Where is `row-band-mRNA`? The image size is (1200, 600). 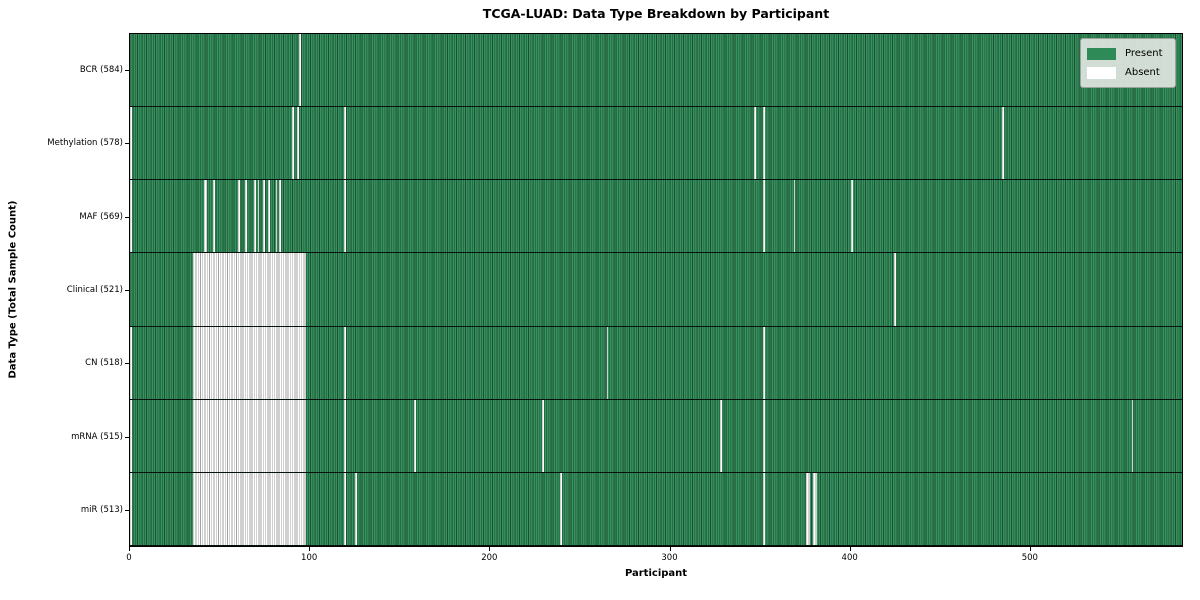 row-band-mRNA is located at coordinates (656, 436).